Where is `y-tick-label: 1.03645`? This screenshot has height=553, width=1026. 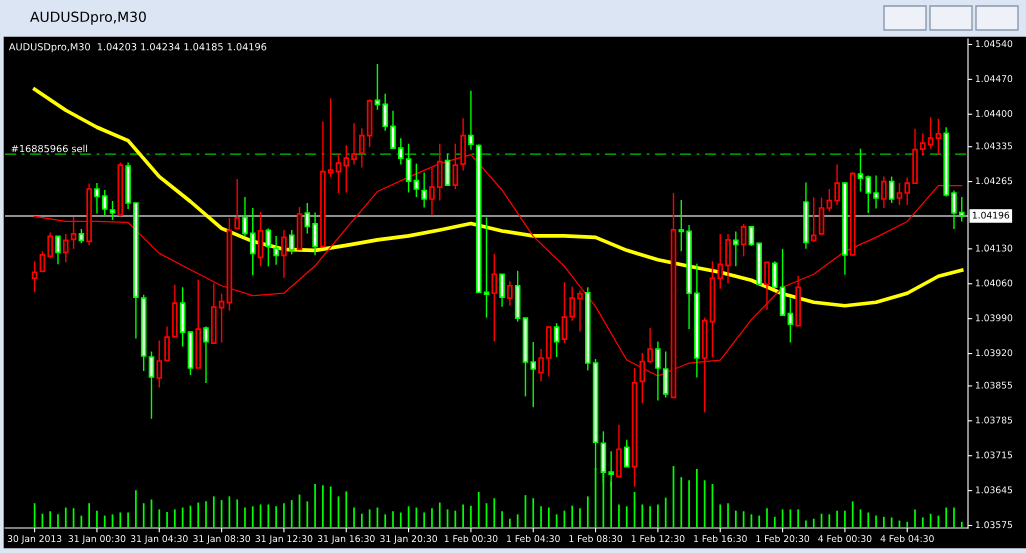
y-tick-label: 1.03645 is located at coordinates (994, 490).